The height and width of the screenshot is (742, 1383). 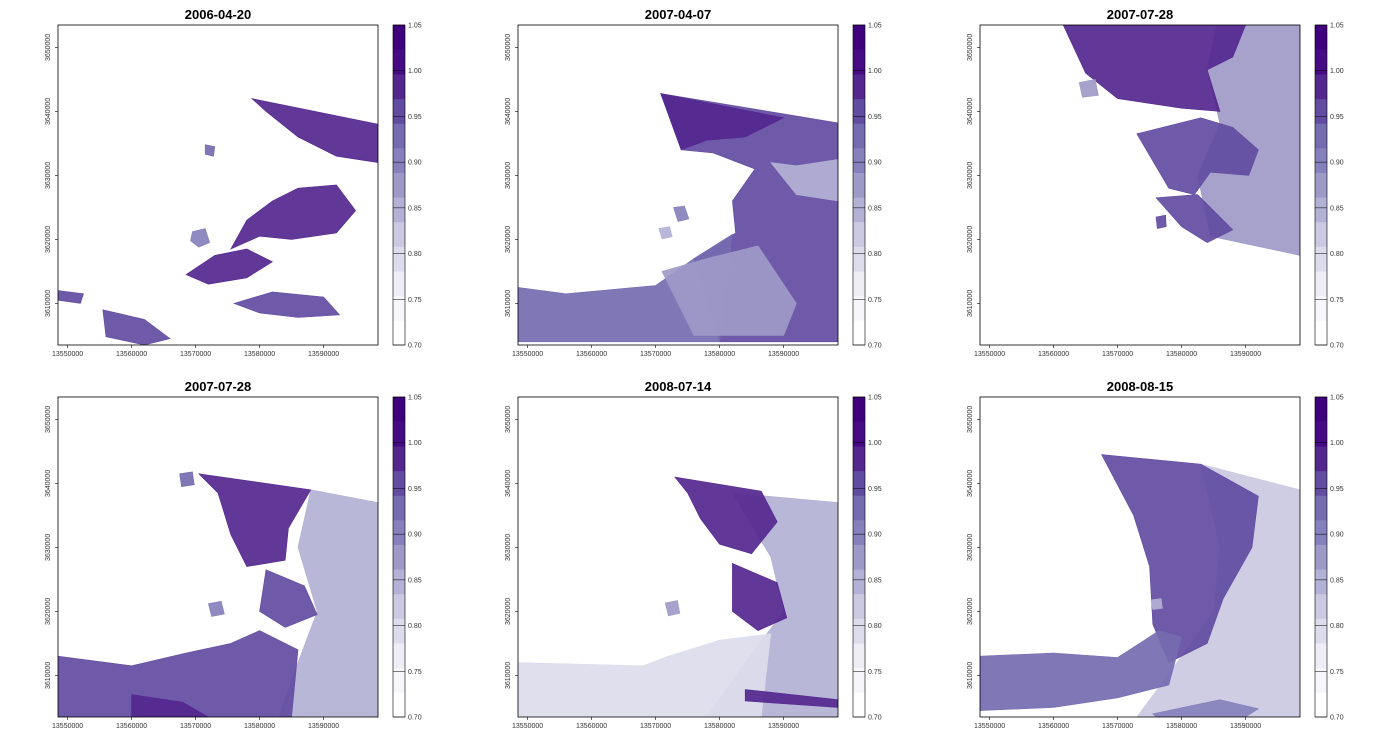 What do you see at coordinates (875, 300) in the screenshot?
I see `colorbar-tick-label: 0.75` at bounding box center [875, 300].